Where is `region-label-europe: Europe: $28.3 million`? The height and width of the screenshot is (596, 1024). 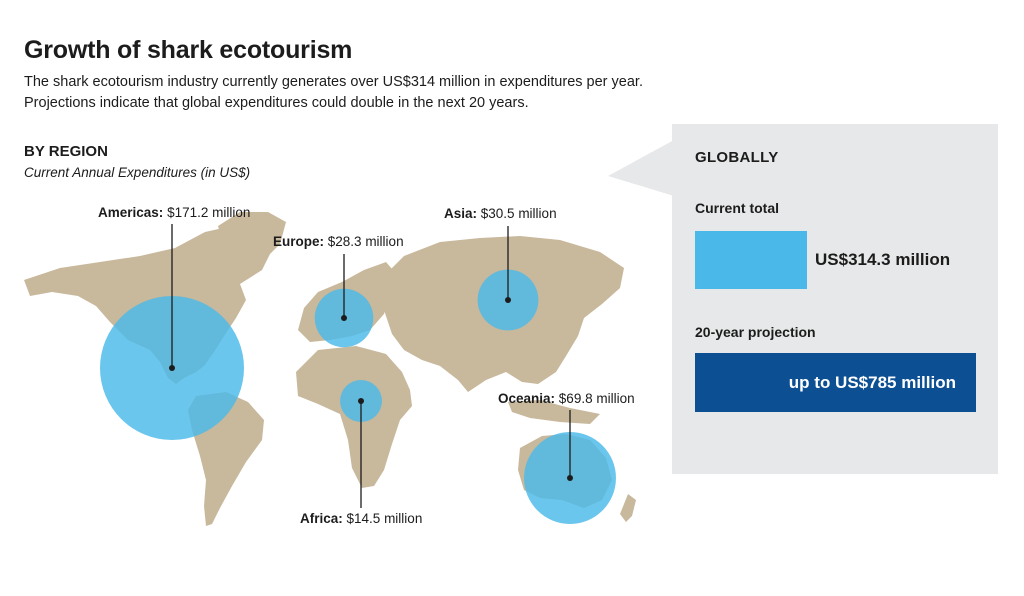 region-label-europe: Europe: $28.3 million is located at coordinates (338, 241).